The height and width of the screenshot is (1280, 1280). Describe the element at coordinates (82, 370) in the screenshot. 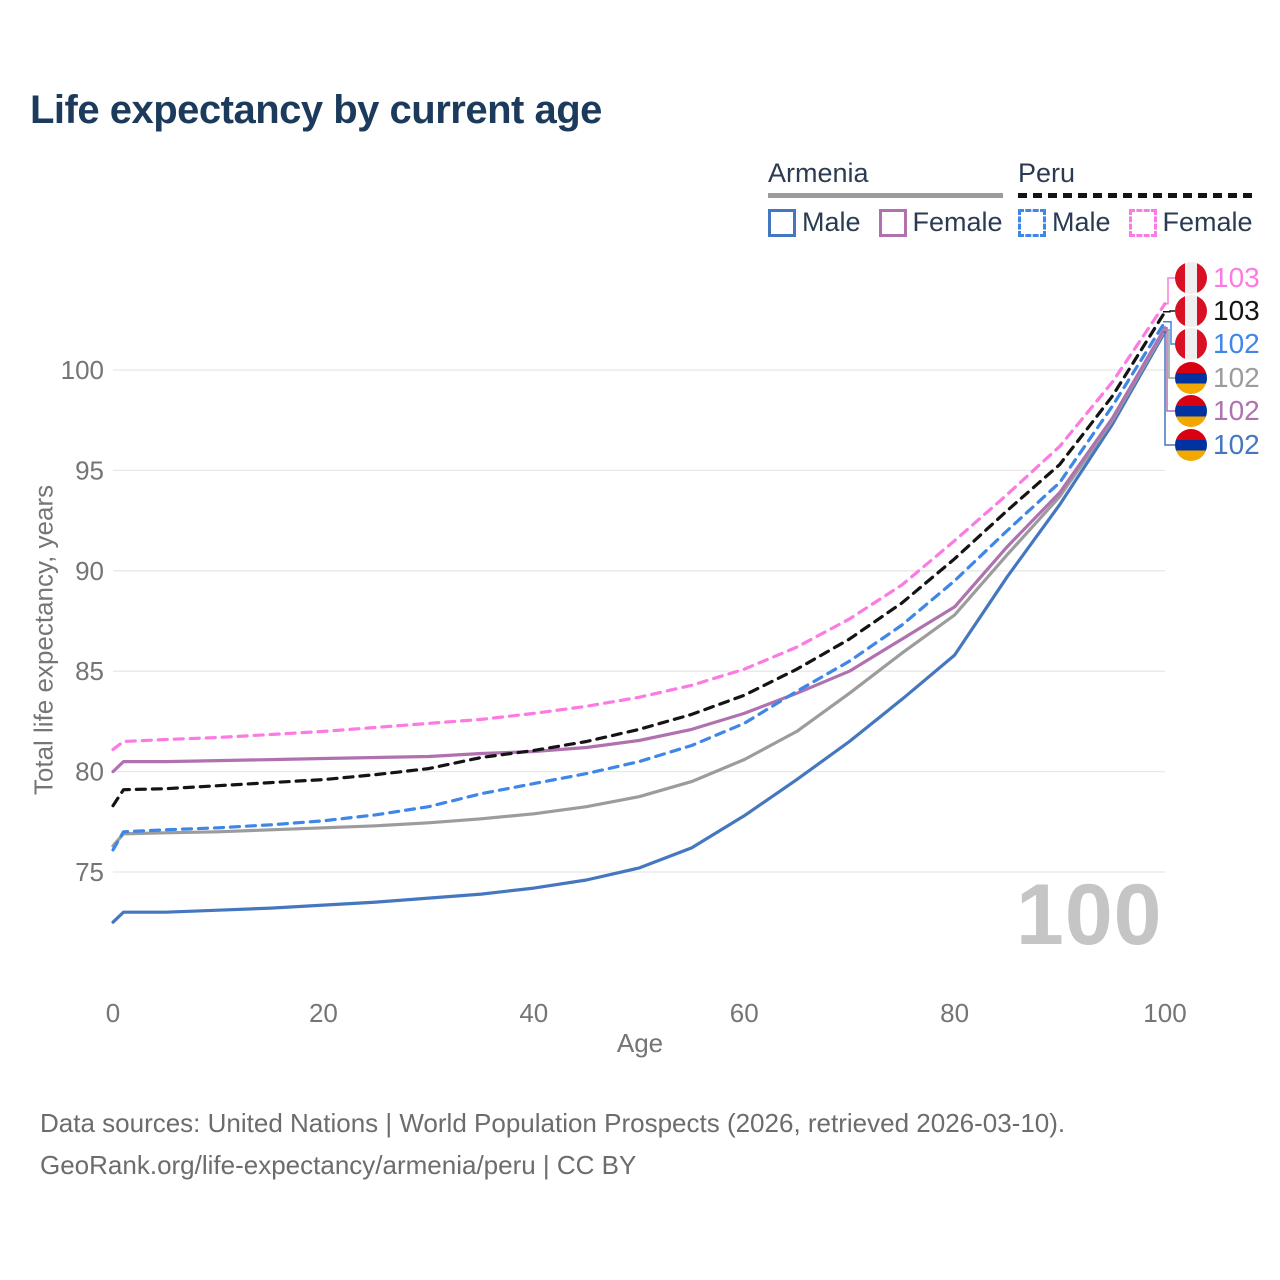

I see `y-tick-100: 100` at that location.